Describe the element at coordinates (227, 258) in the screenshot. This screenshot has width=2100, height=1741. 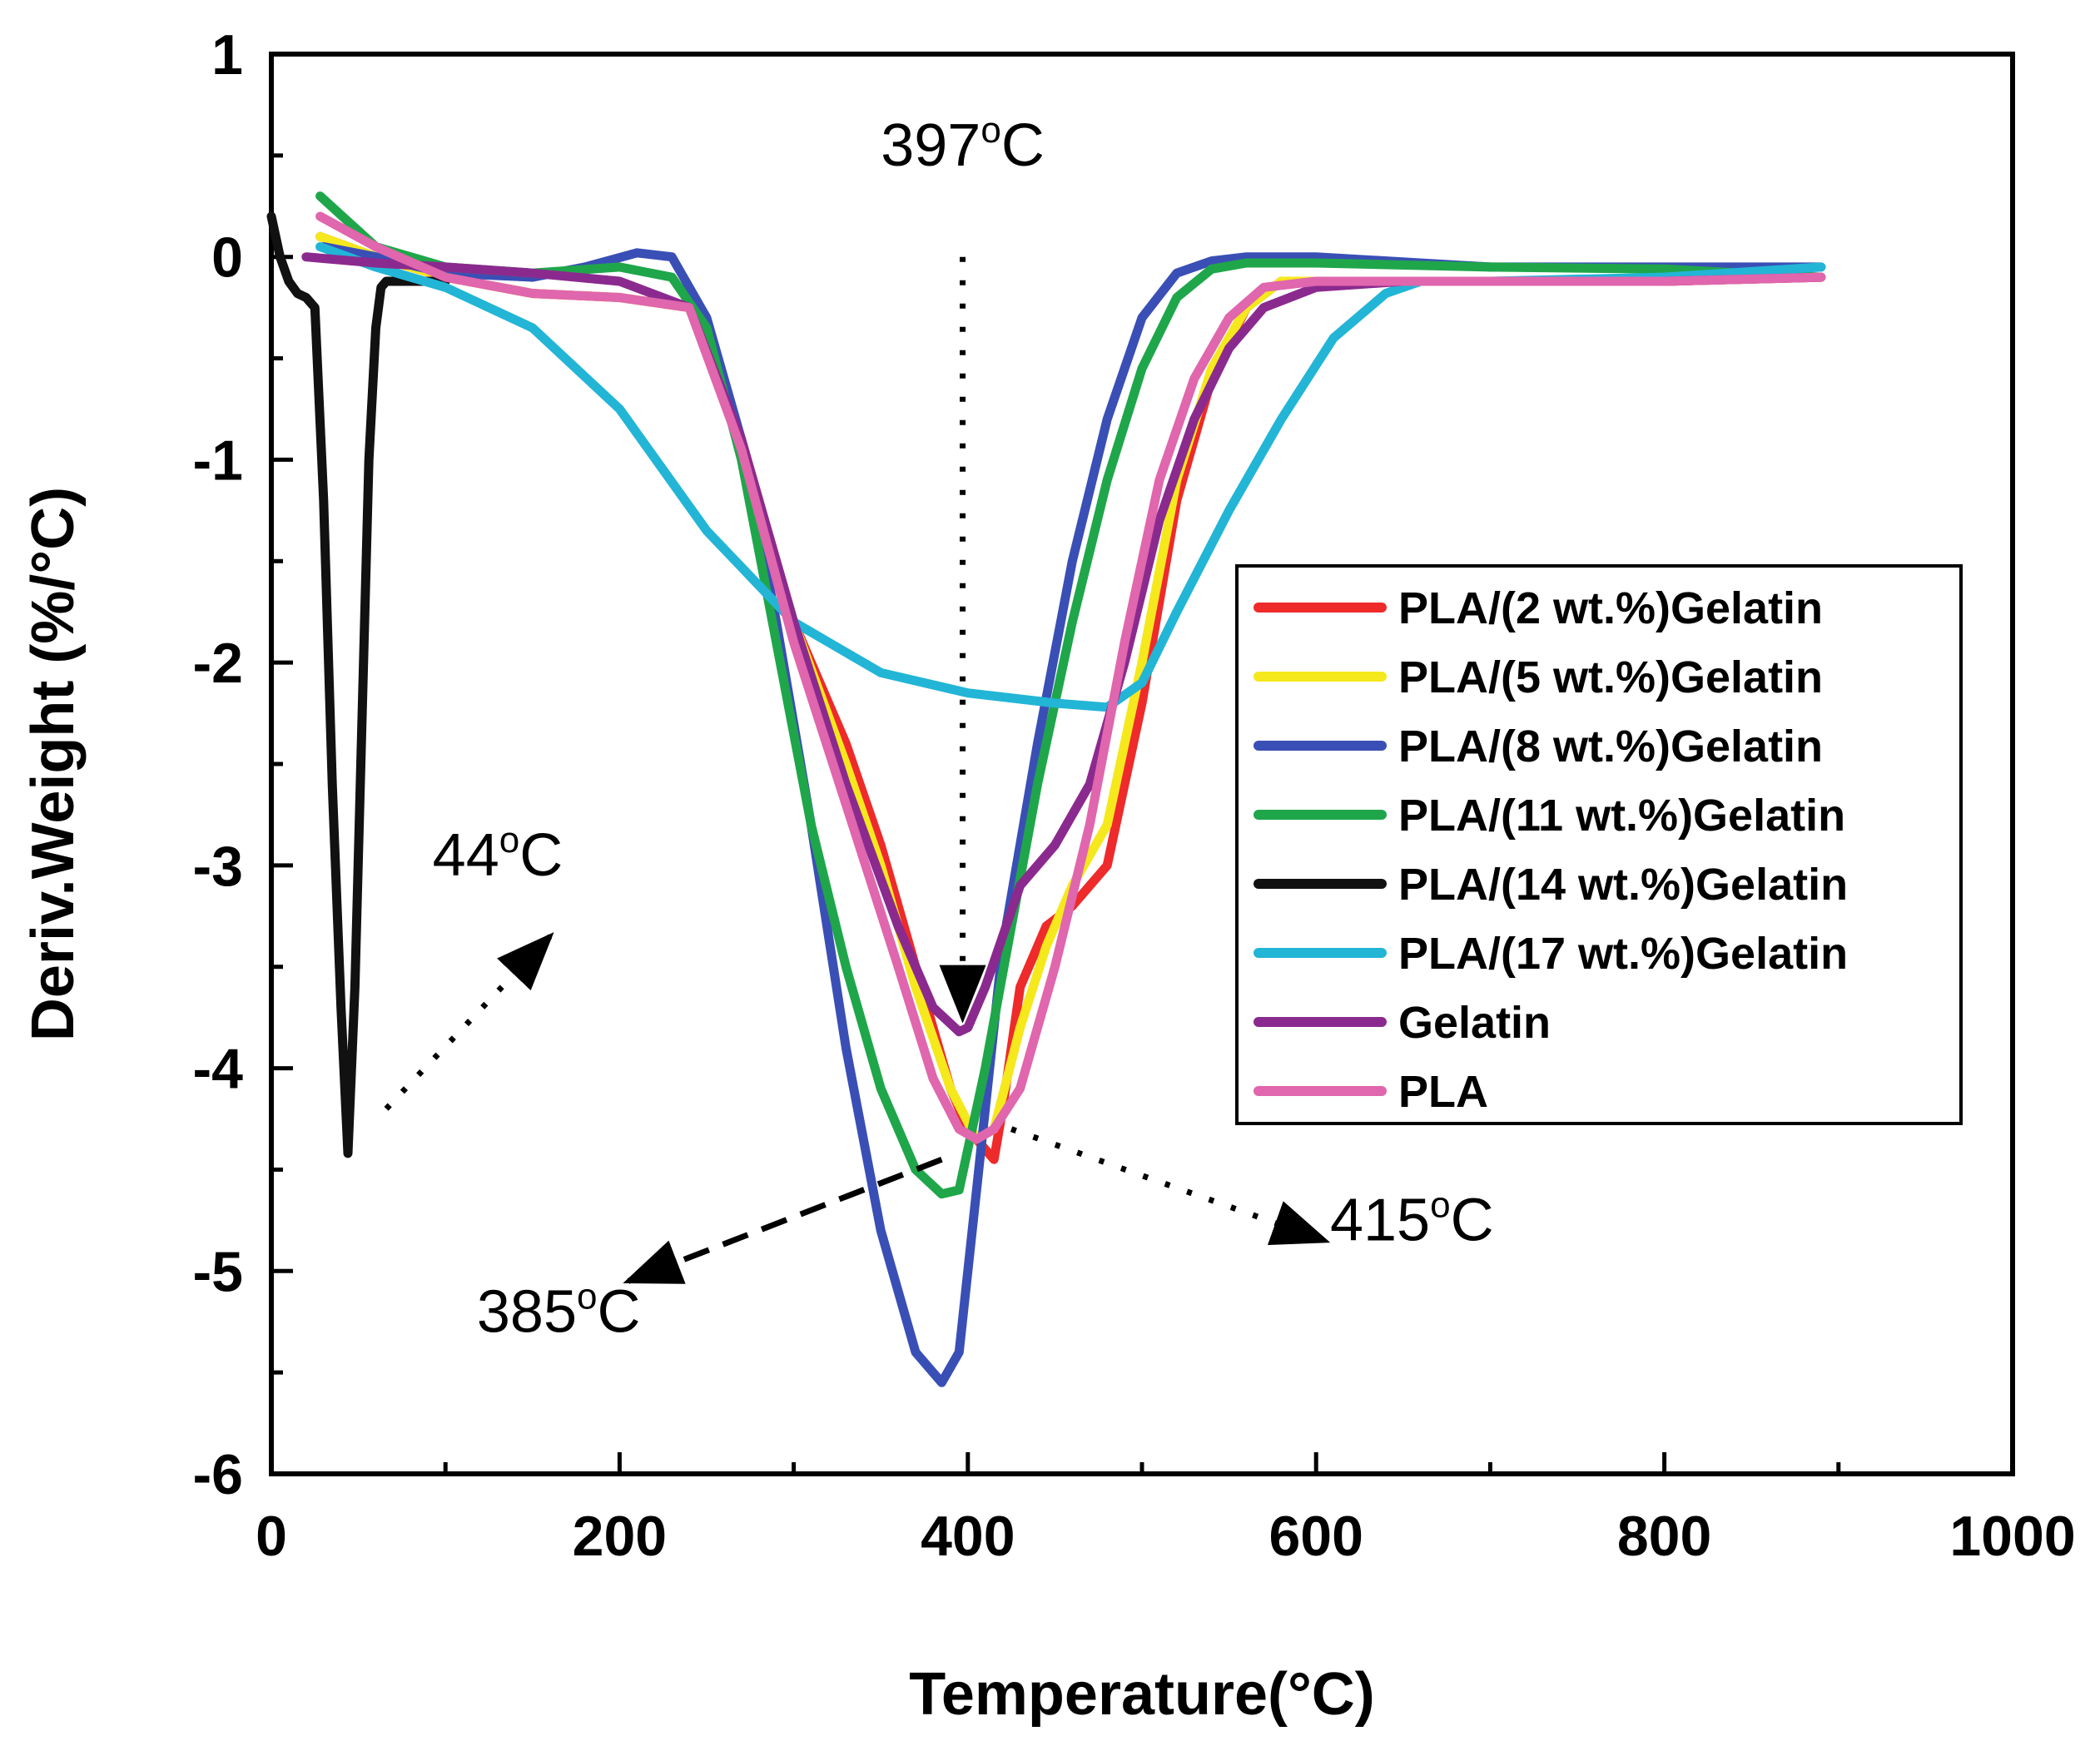
I see `y-tick-label: 0` at that location.